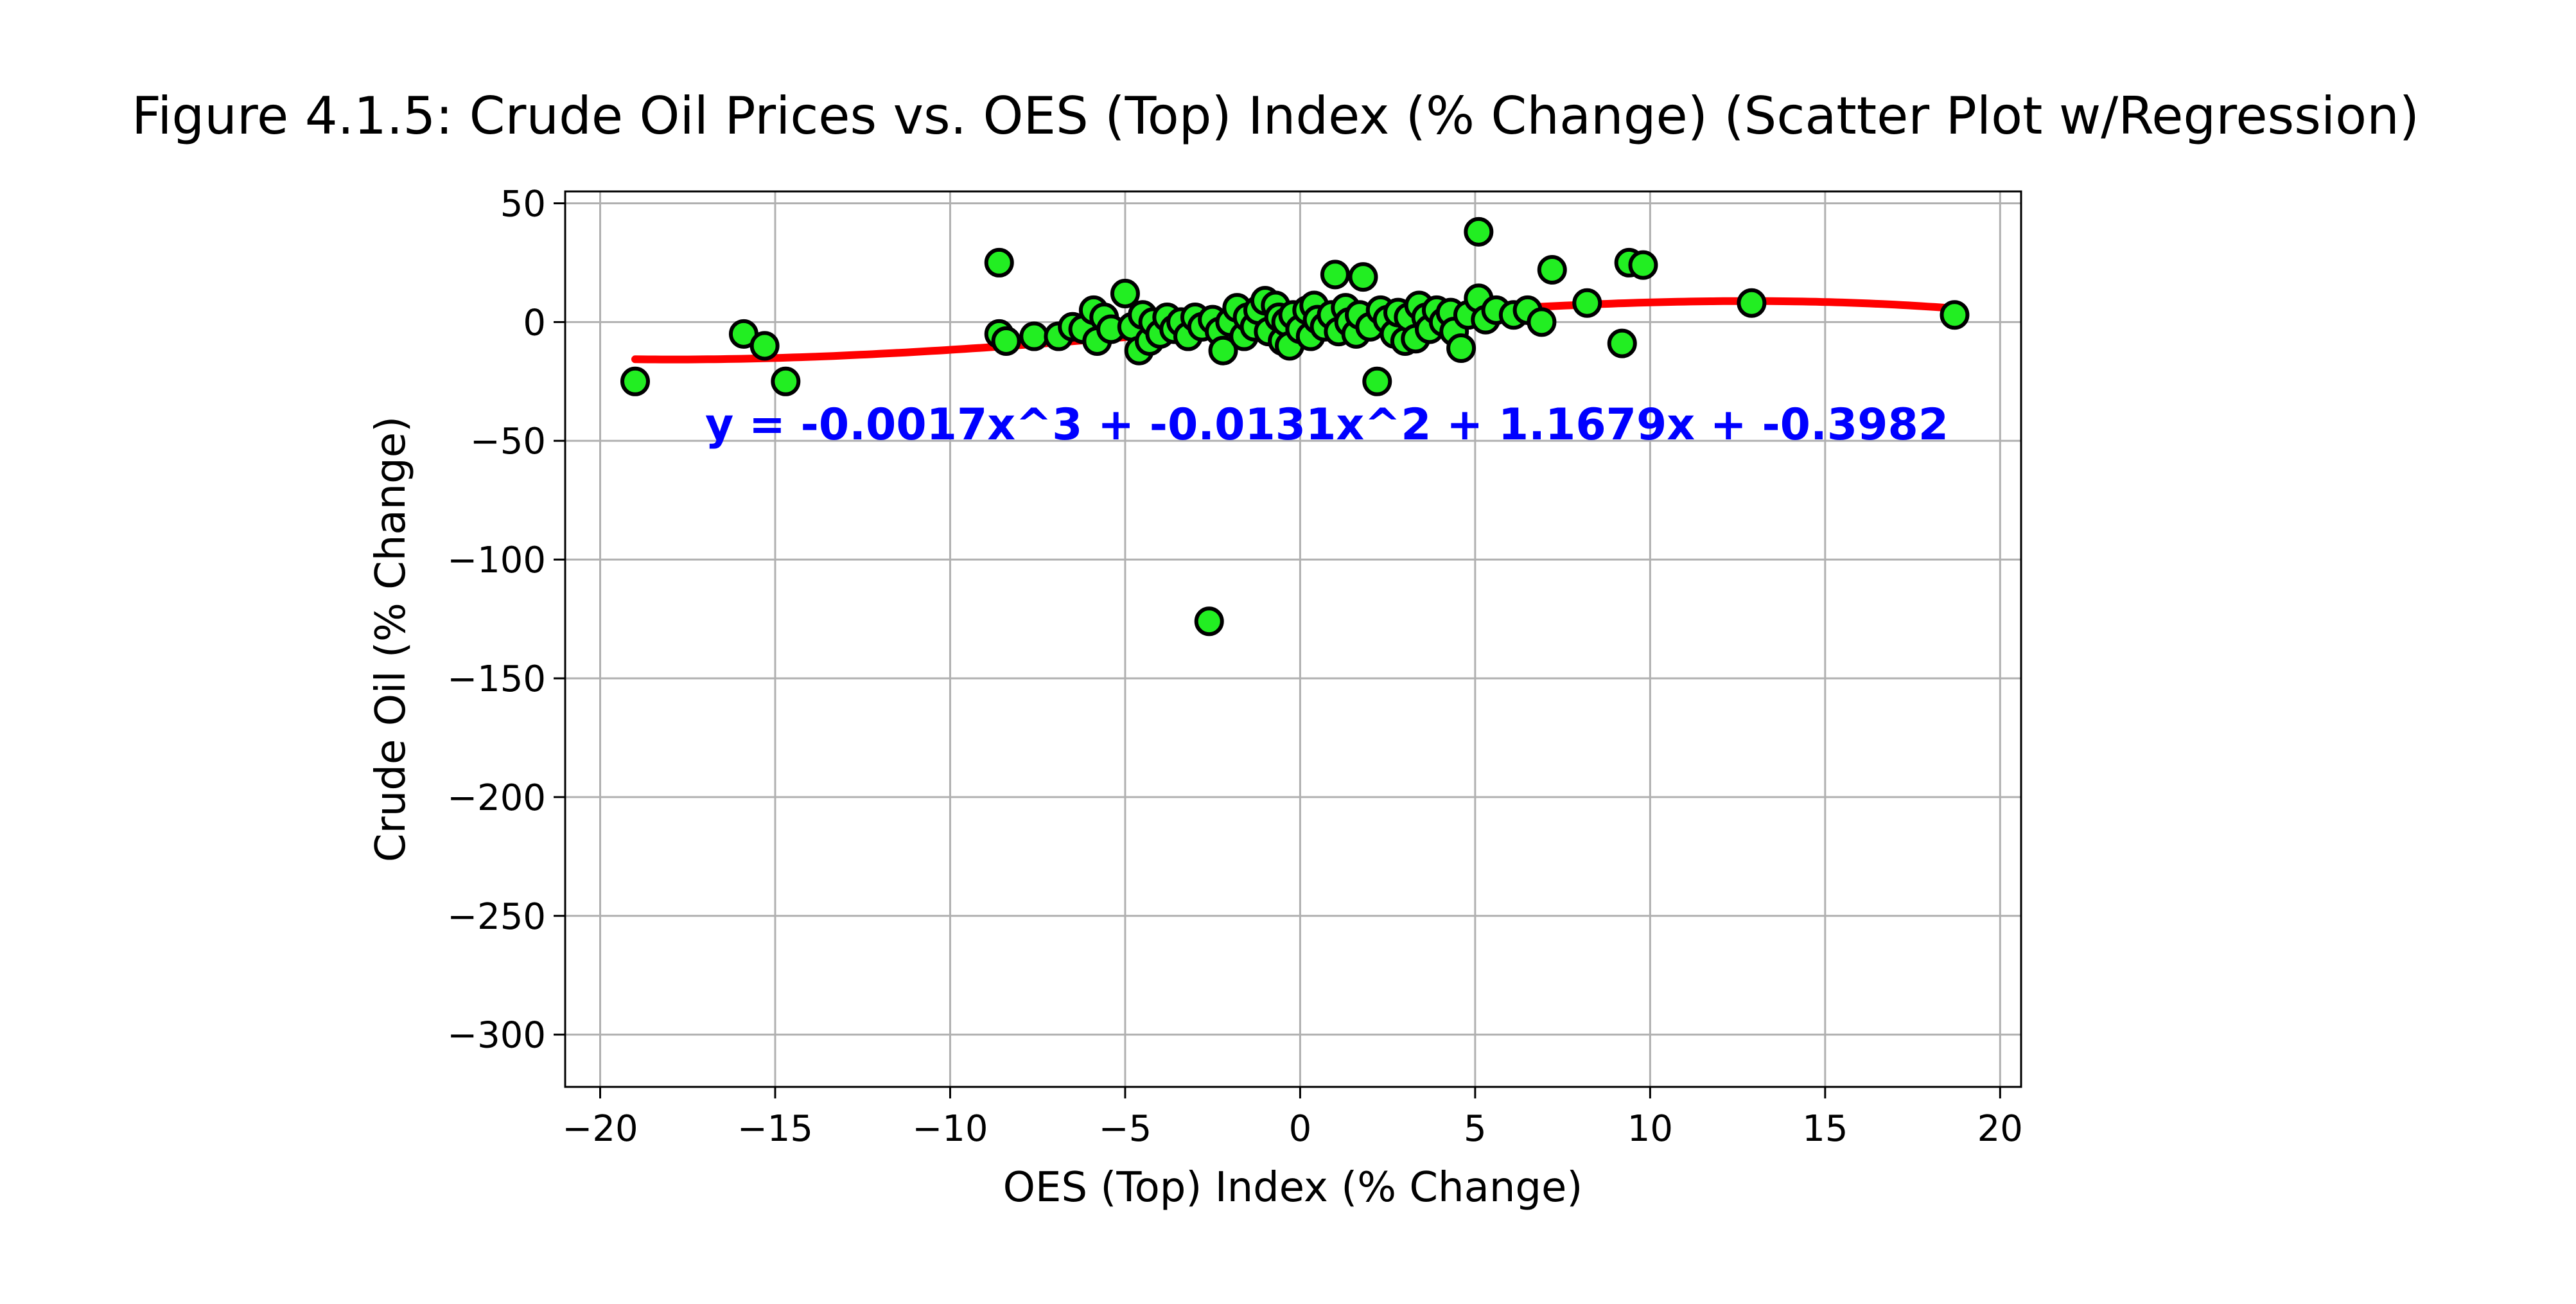  Describe the element at coordinates (496, 798) in the screenshot. I see `y-tick-label: −200` at that location.